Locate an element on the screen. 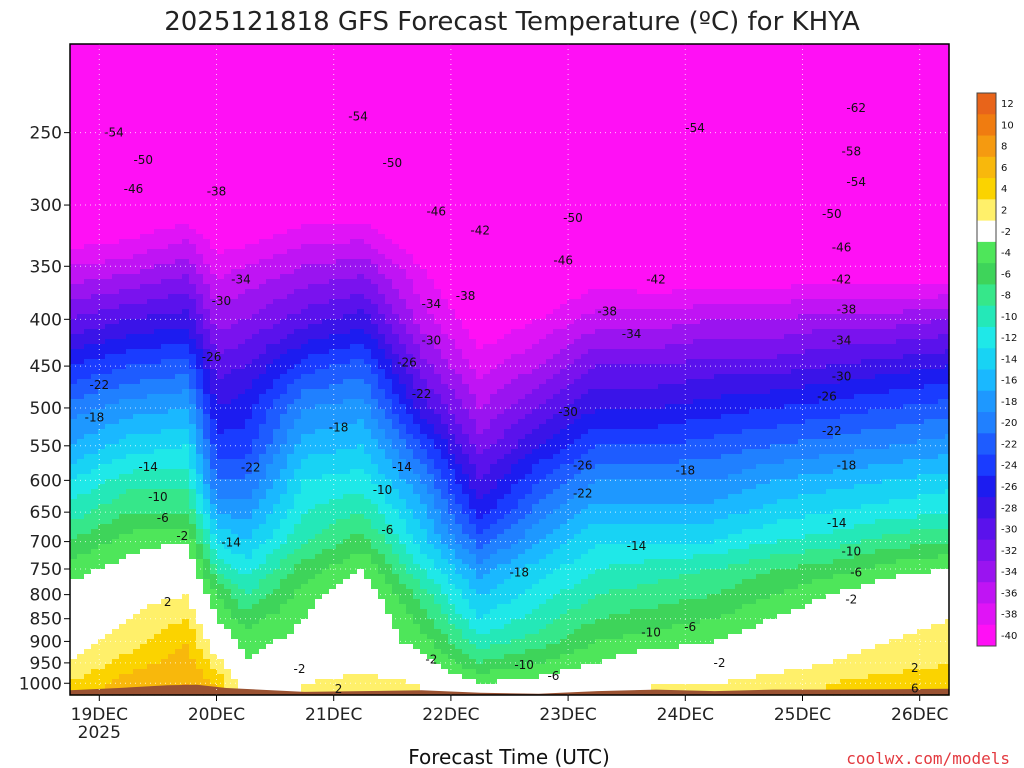 The image size is (1024, 768). y-tick-label: 500 is located at coordinates (46, 409).